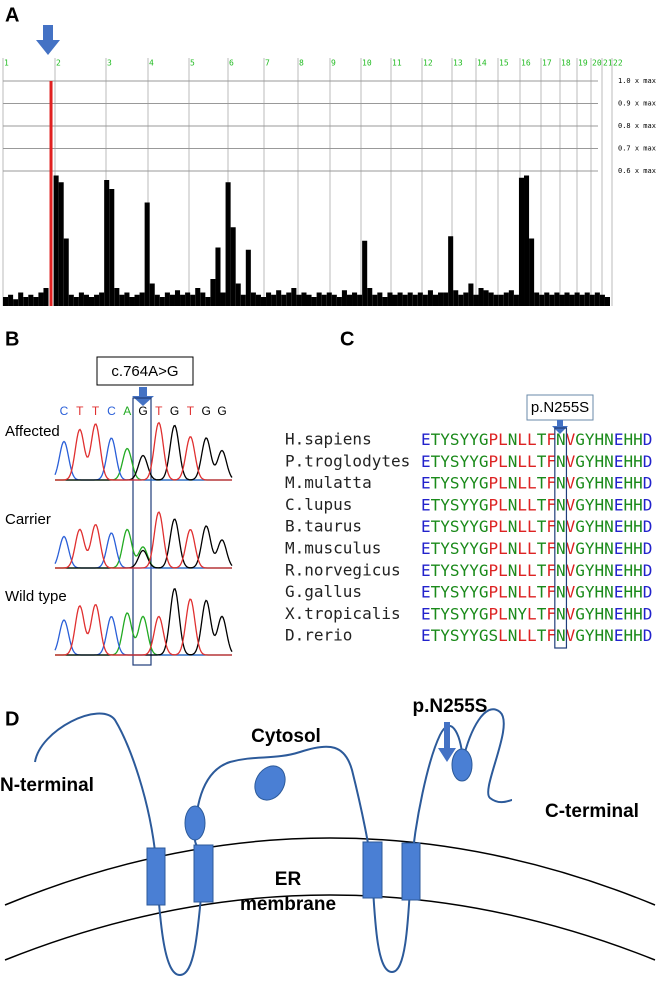 The image size is (660, 982). What do you see at coordinates (397, 63) in the screenshot?
I see `chromosome-label: 11` at bounding box center [397, 63].